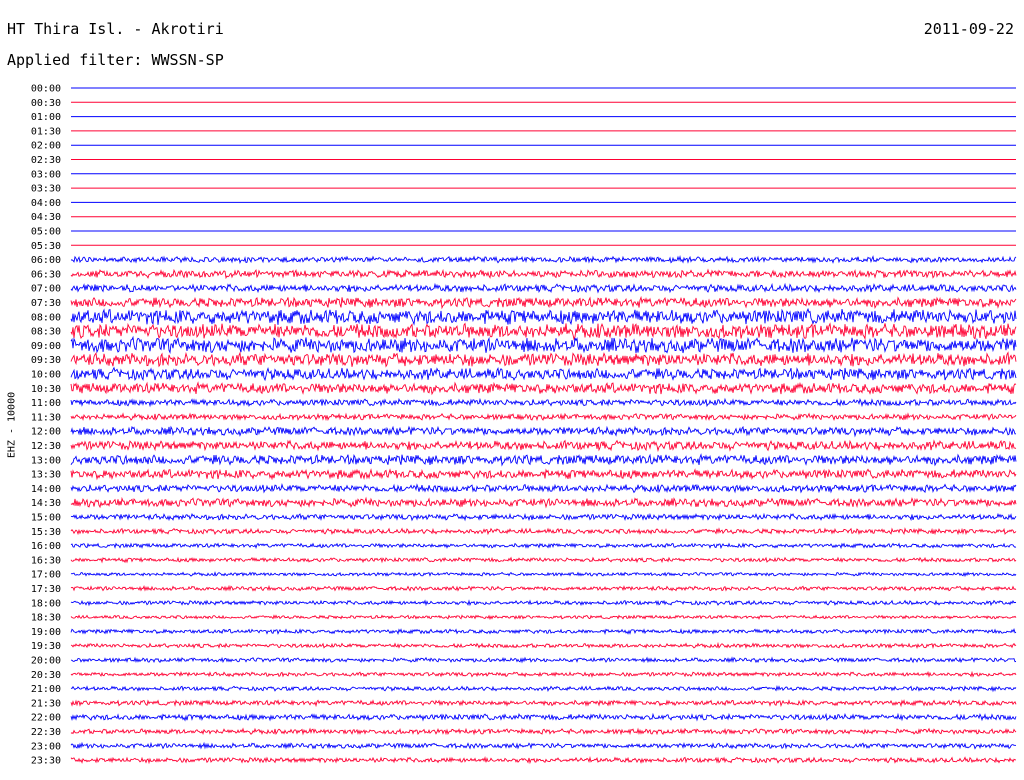  Describe the element at coordinates (46, 603) in the screenshot. I see `time-tick-label: 18:00` at that location.